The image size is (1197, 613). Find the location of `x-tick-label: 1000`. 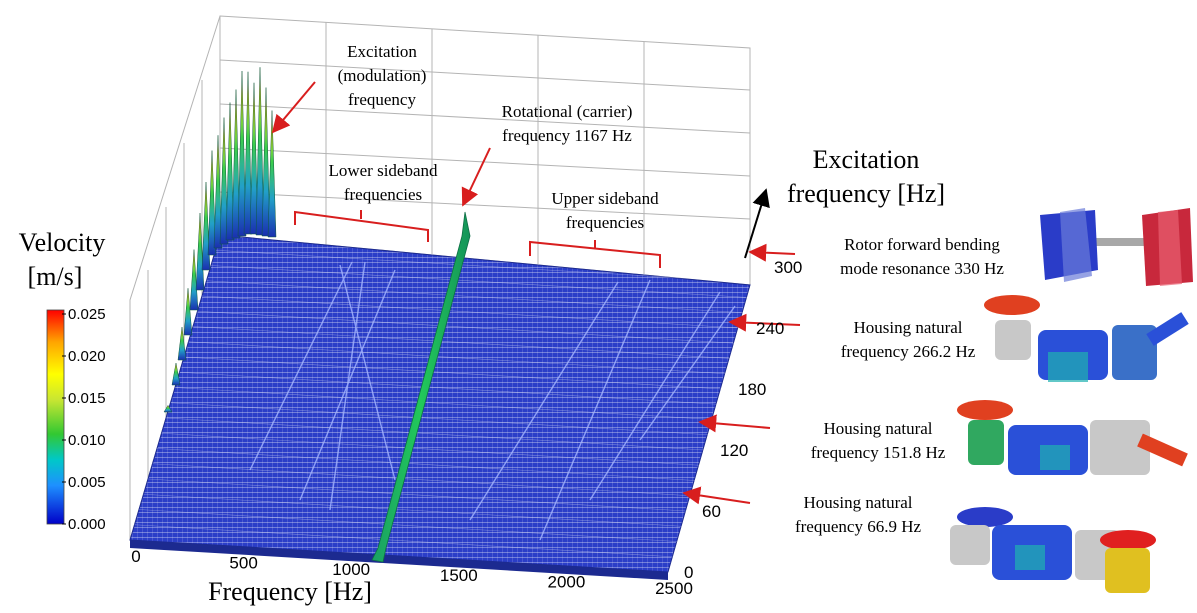

x-tick-label: 1000 is located at coordinates (351, 569).